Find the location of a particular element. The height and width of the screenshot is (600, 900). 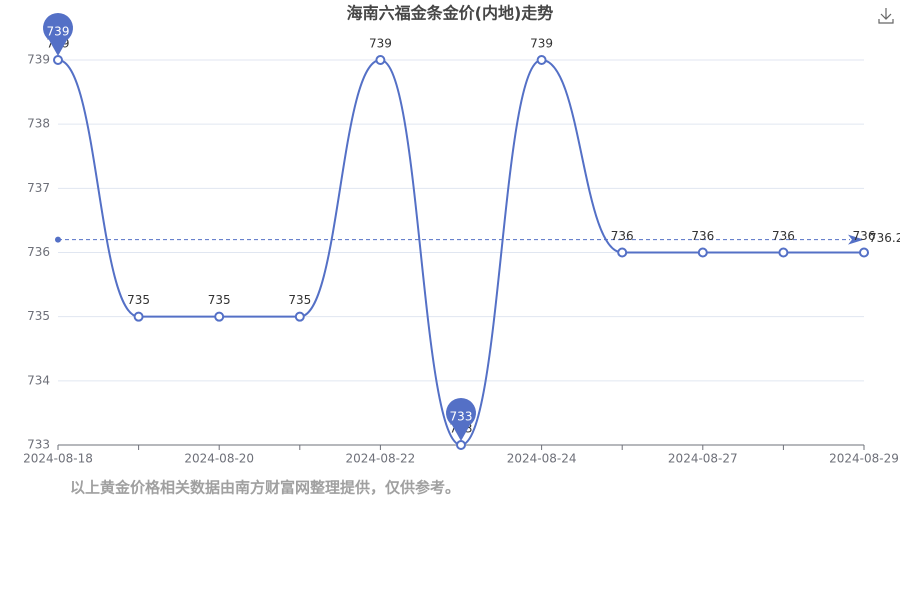

chart-title: 海南六福金条金价(内地)走势 is located at coordinates (450, 13).